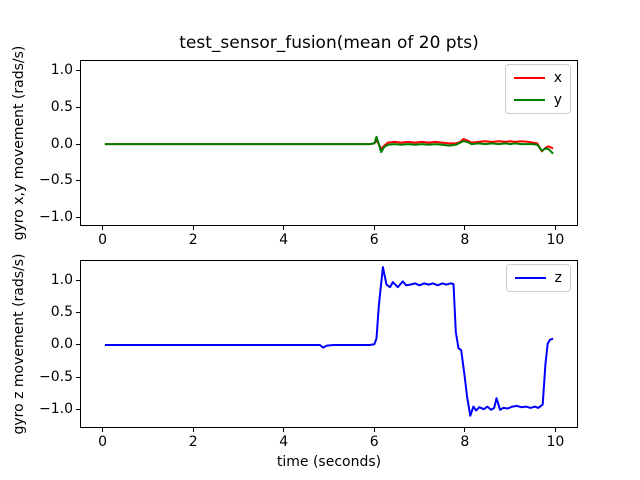 The height and width of the screenshot is (480, 640). Describe the element at coordinates (19, 143) in the screenshot. I see `ylabel-gyro-xy: gyro x,y movement (rads/s)` at that location.